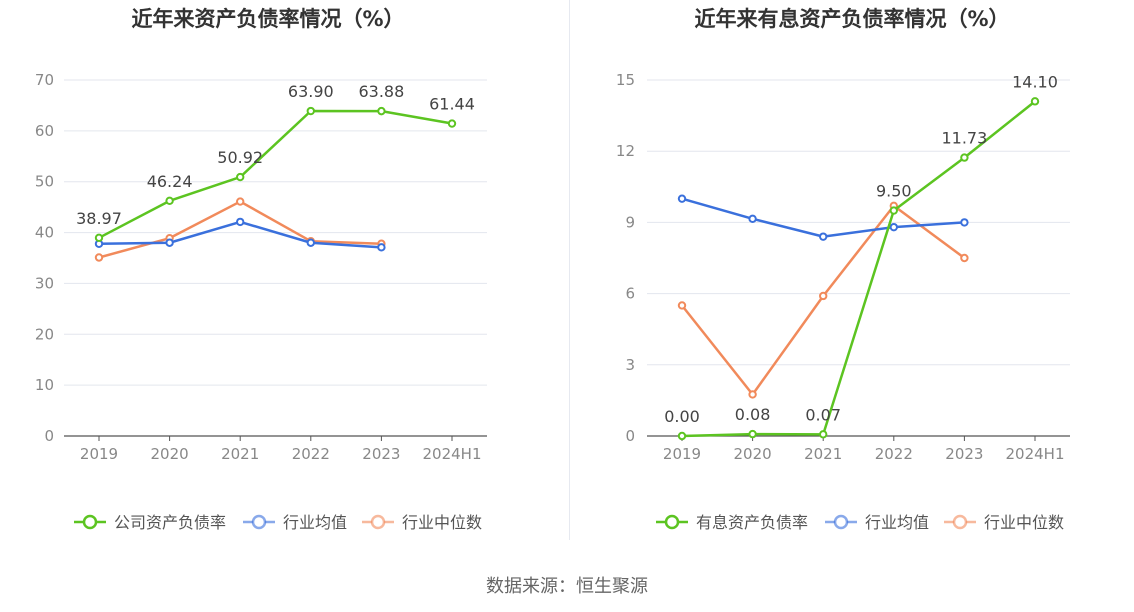  What do you see at coordinates (99, 218) in the screenshot?
I see `data-label: 38.97` at bounding box center [99, 218].